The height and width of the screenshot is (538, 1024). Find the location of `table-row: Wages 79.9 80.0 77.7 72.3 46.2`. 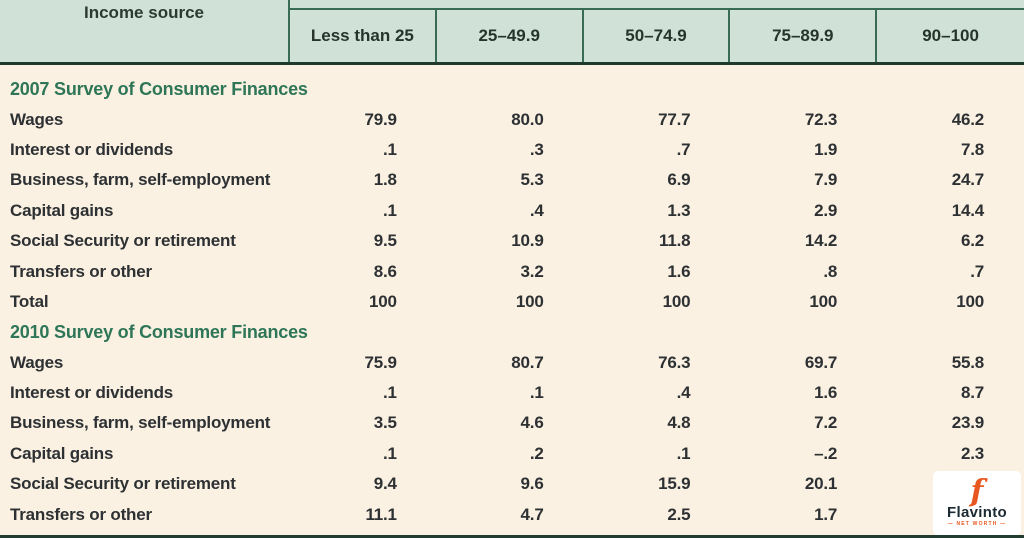

table-row: Wages 79.9 80.0 77.7 72.3 46.2 is located at coordinates (512, 119).